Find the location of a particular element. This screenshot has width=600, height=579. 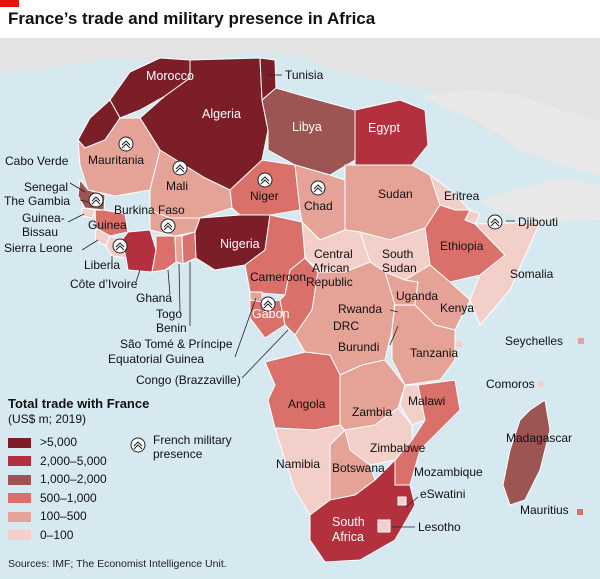

label-sierra-leone: Sierra Leone is located at coordinates (38, 248).